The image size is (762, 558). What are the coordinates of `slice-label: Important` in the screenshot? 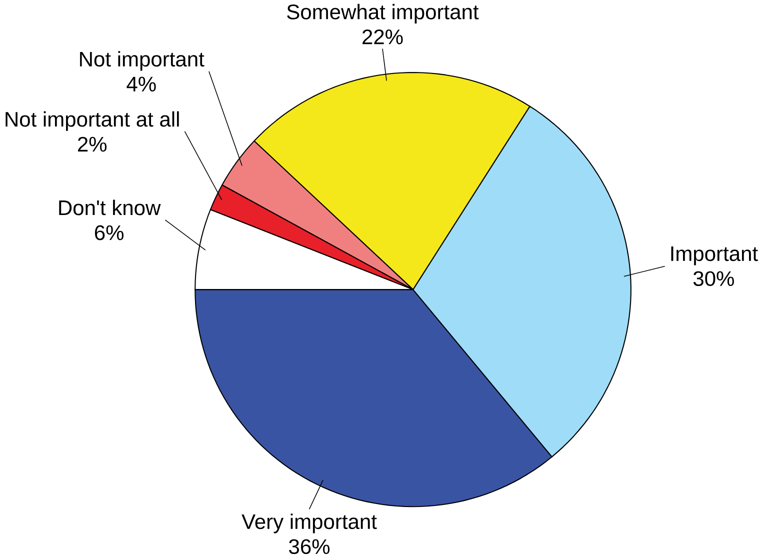 It's located at (714, 256).